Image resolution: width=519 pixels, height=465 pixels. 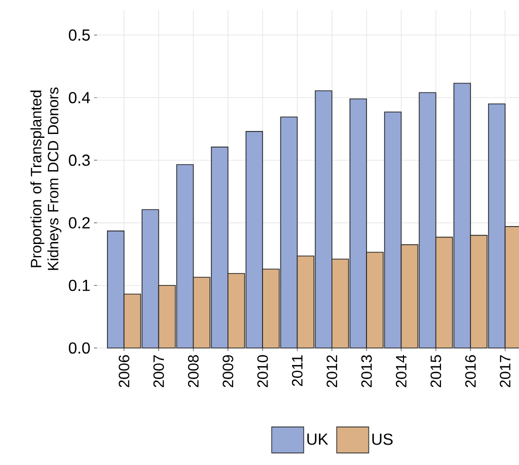 I want to click on y-tick-label: 0.1, so click(x=79, y=286).